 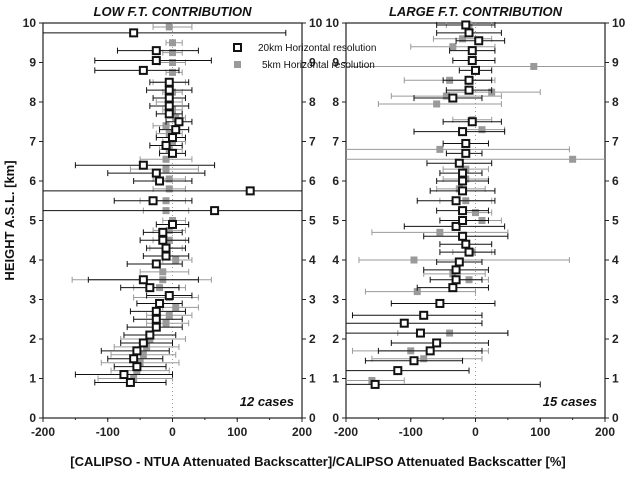 What do you see at coordinates (317, 48) in the screenshot?
I see `legend-label-20km: 20km Horizontal resolution` at bounding box center [317, 48].